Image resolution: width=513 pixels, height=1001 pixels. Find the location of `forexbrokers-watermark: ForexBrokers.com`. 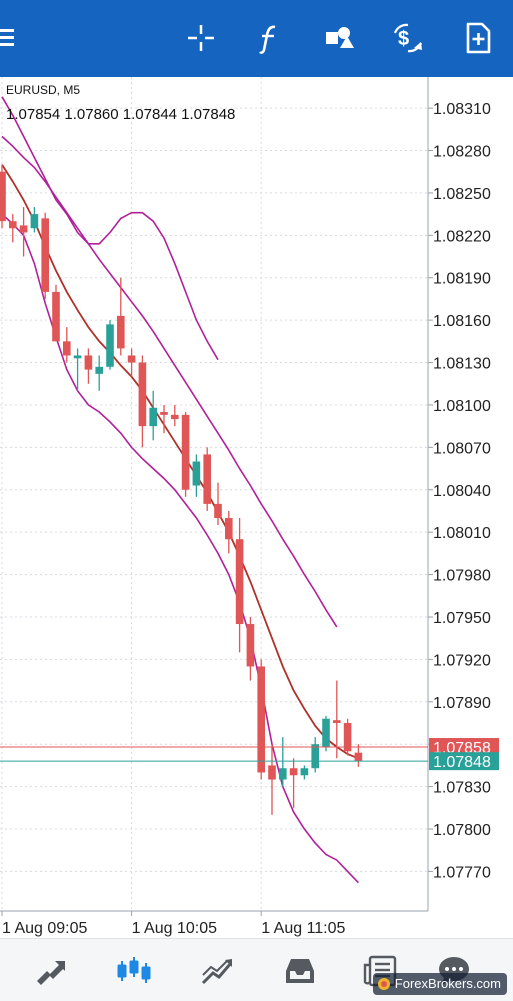

forexbrokers-watermark: ForexBrokers.com is located at coordinates (439, 984).